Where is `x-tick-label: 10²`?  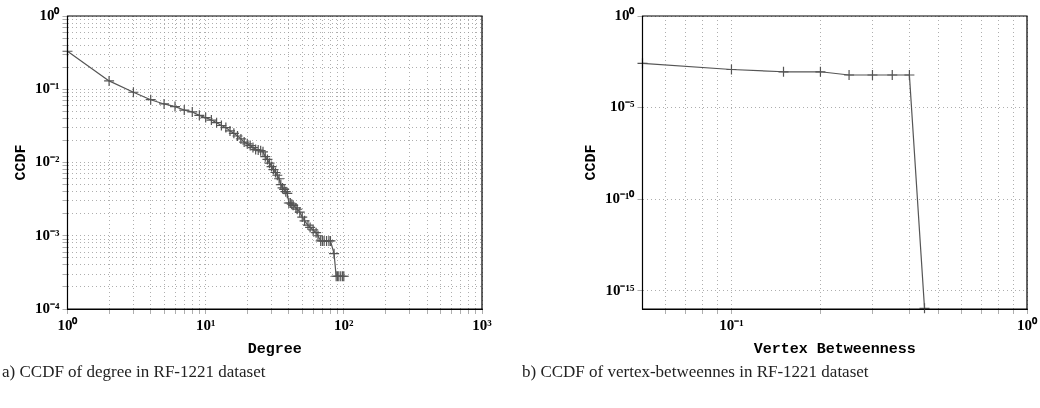
x-tick-label: 10² is located at coordinates (344, 324).